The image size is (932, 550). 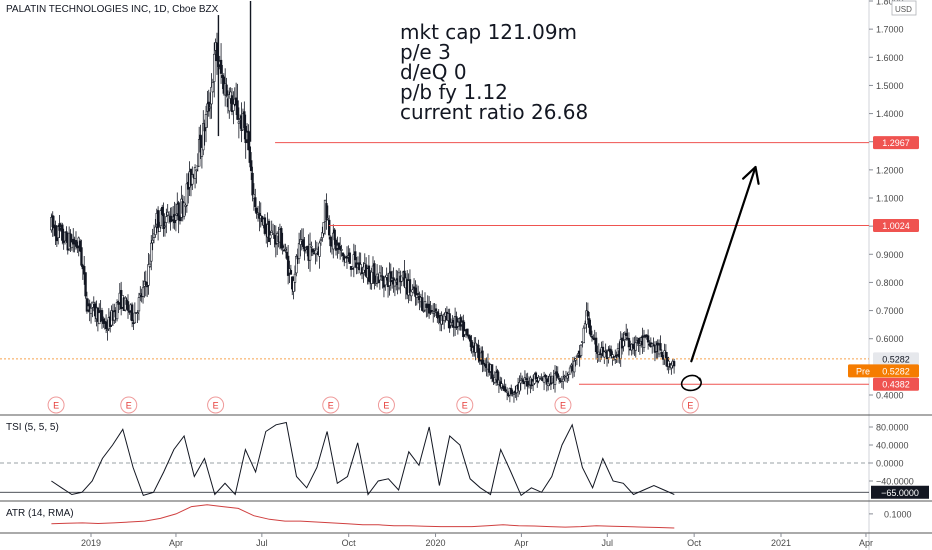 I want to click on earnings-label: E, so click(x=129, y=406).